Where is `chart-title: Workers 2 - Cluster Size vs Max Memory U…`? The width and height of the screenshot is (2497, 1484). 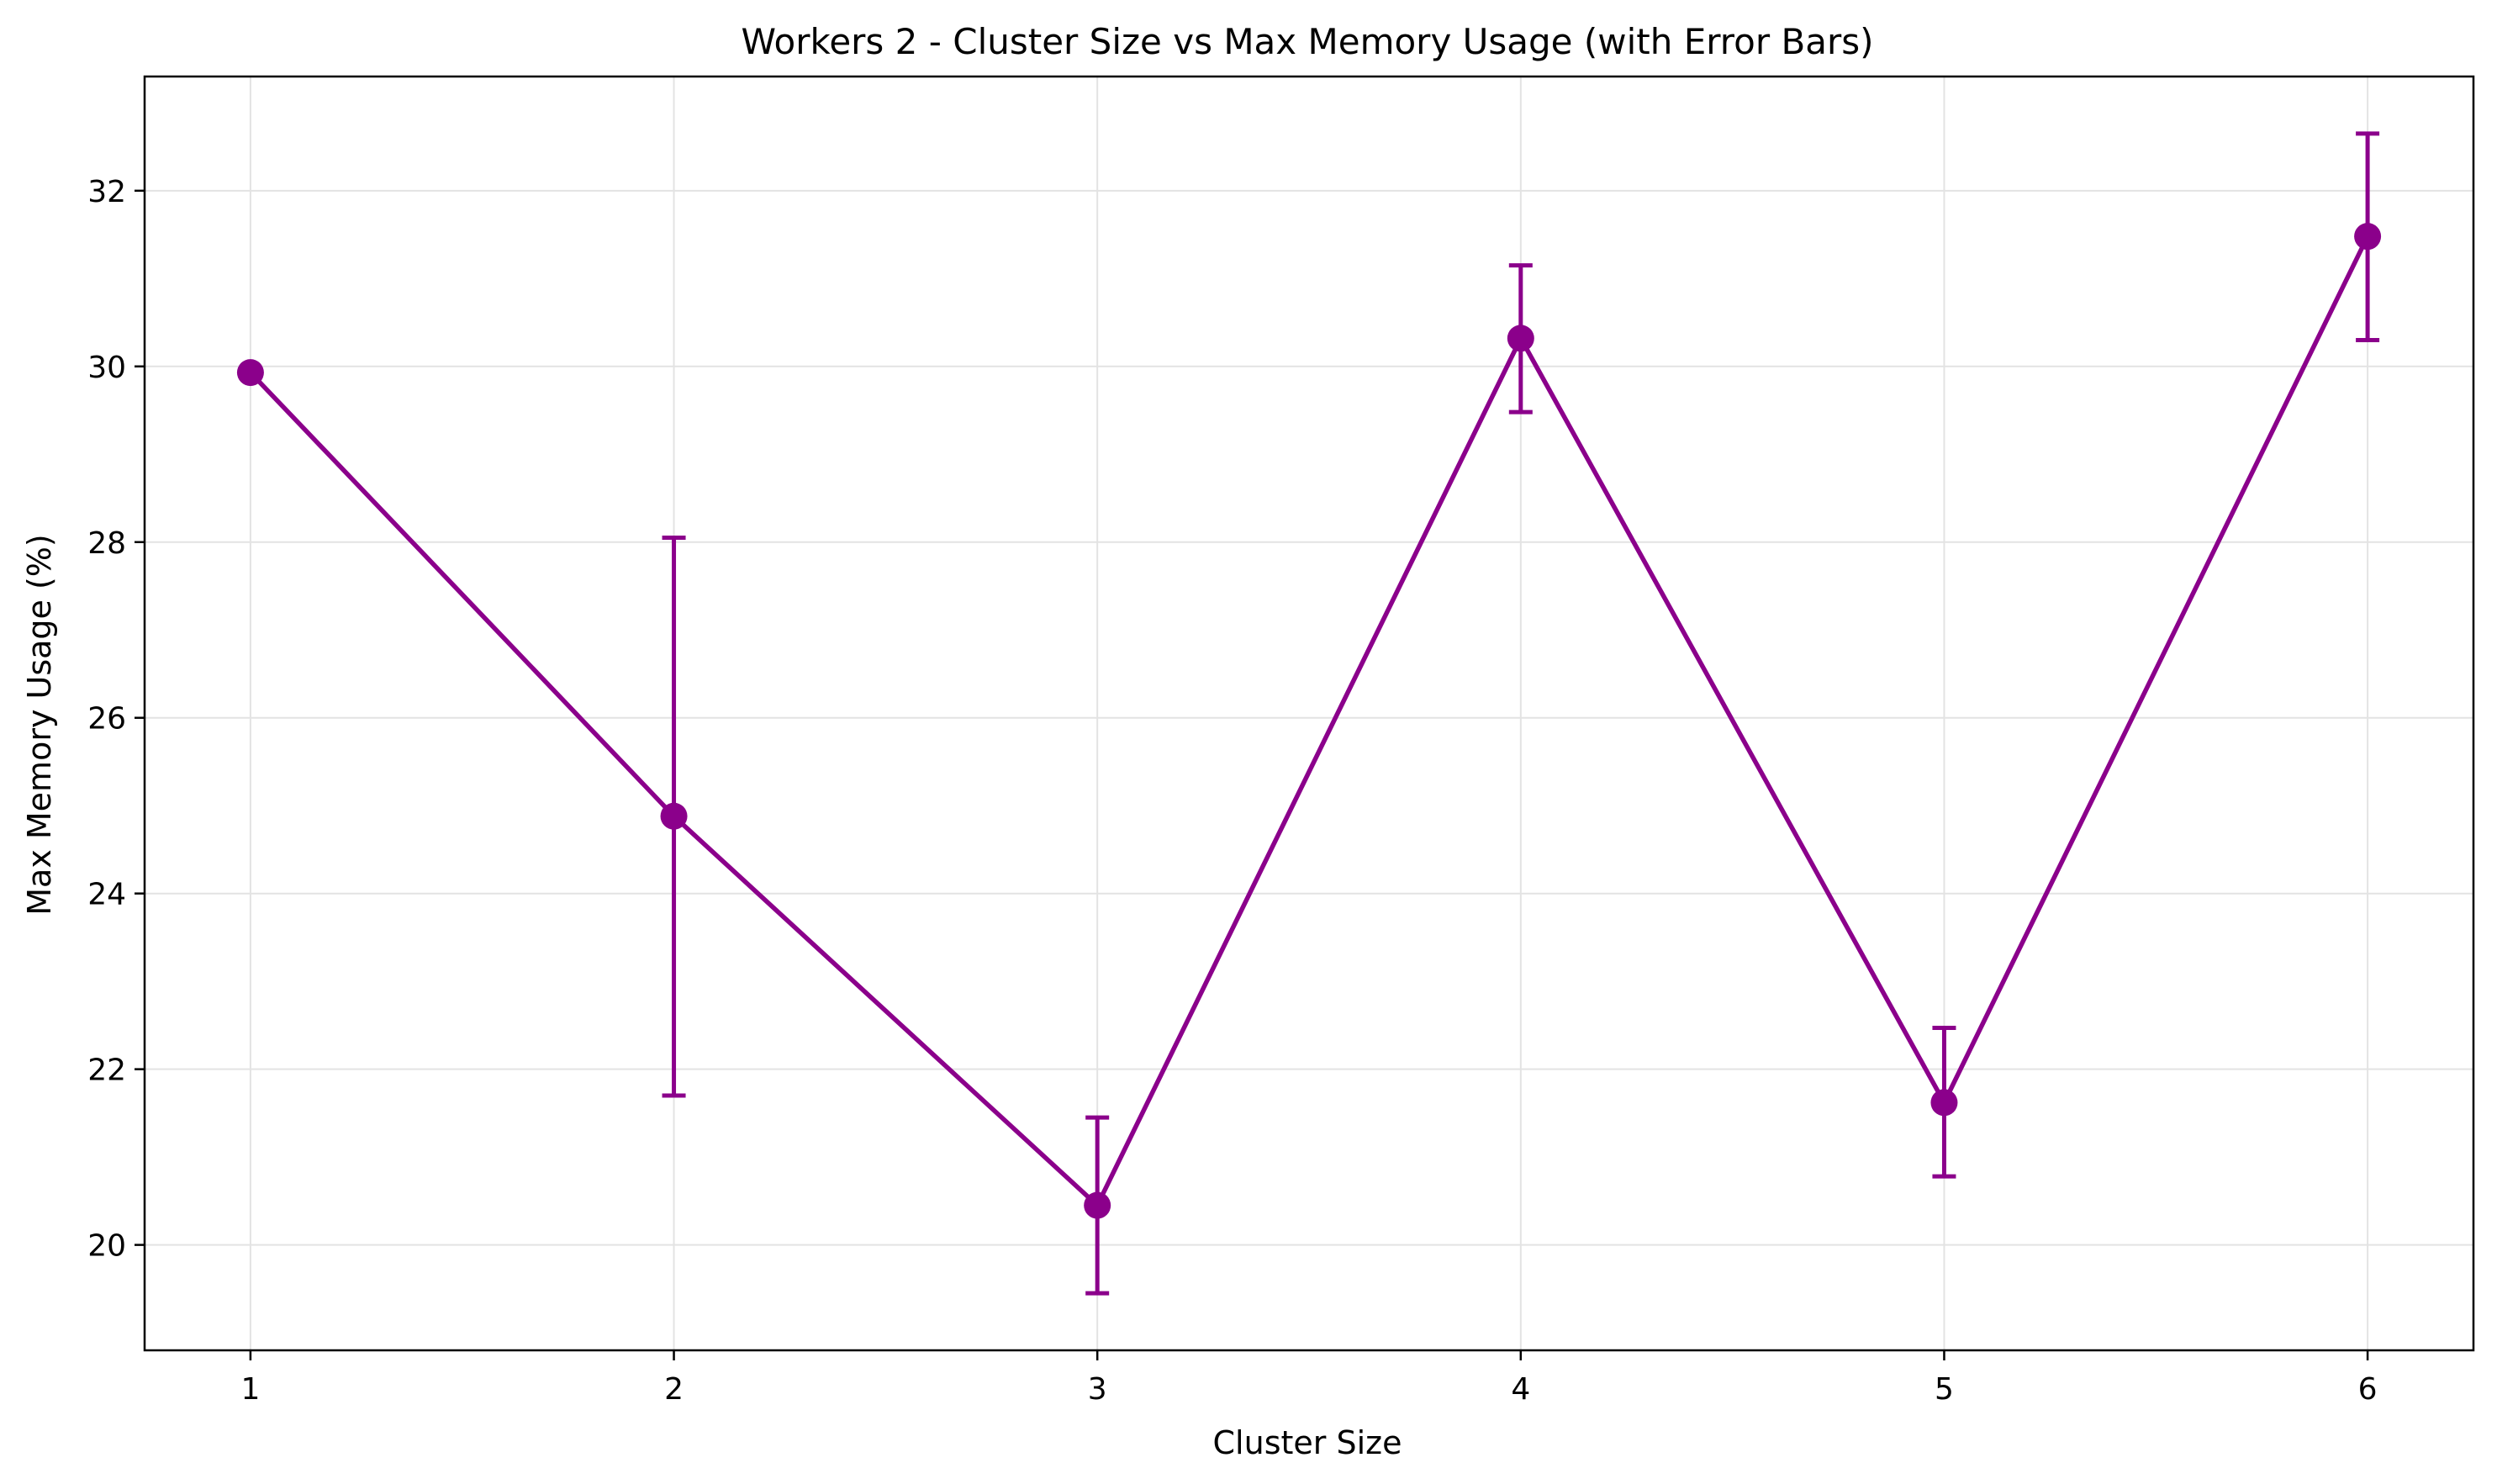 chart-title: Workers 2 - Cluster Size vs Max Memory U… is located at coordinates (1307, 41).